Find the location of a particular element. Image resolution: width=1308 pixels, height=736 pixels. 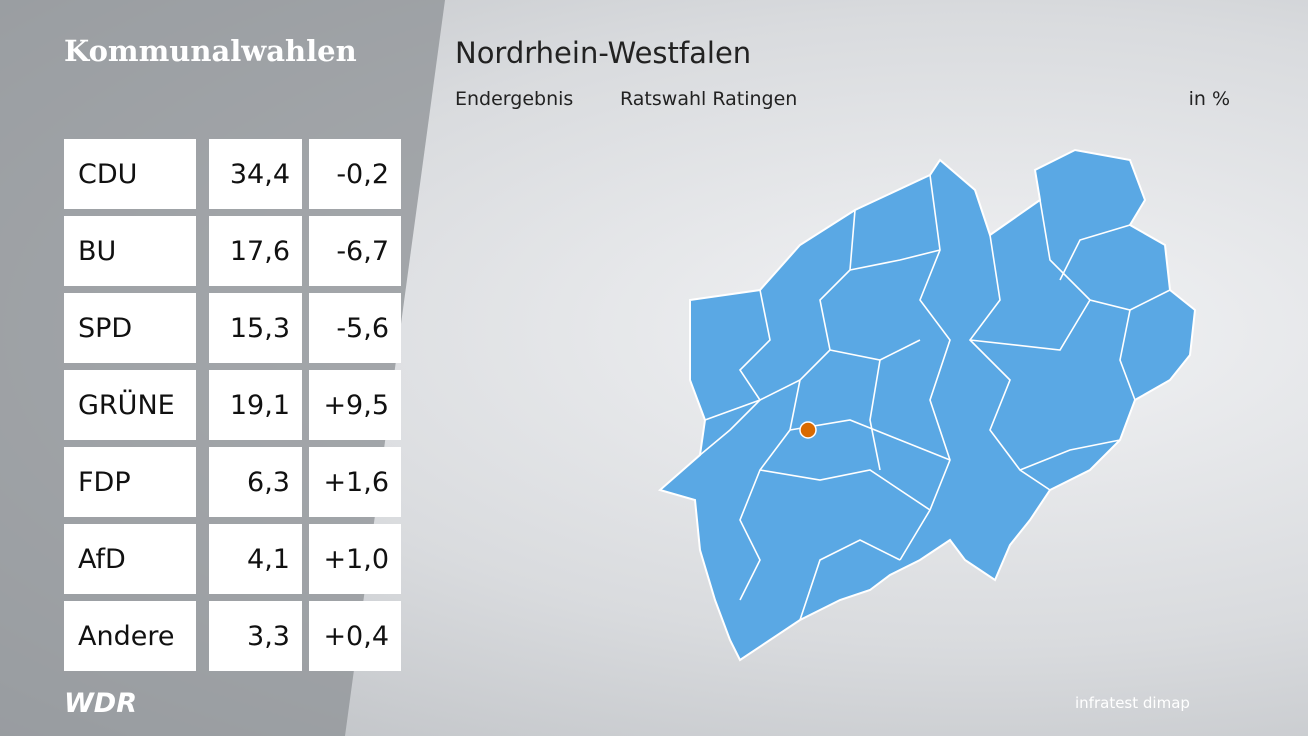

section-title: Kommunalwahlen is located at coordinates (210, 51).